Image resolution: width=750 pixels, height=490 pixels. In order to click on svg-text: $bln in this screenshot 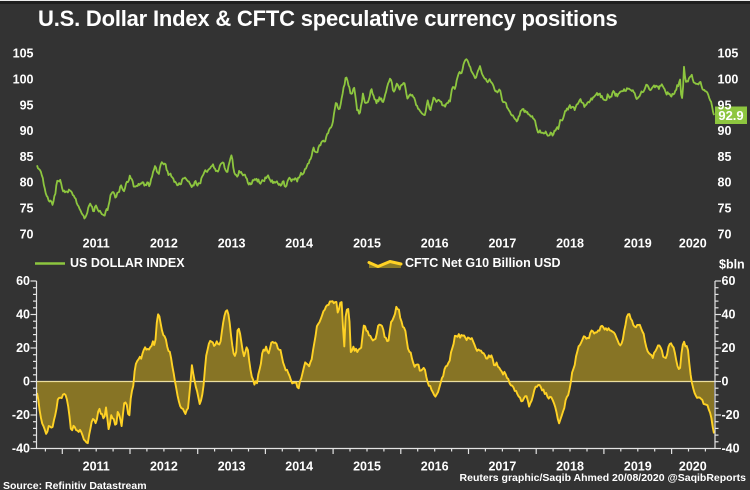, I will do `click(732, 265)`.